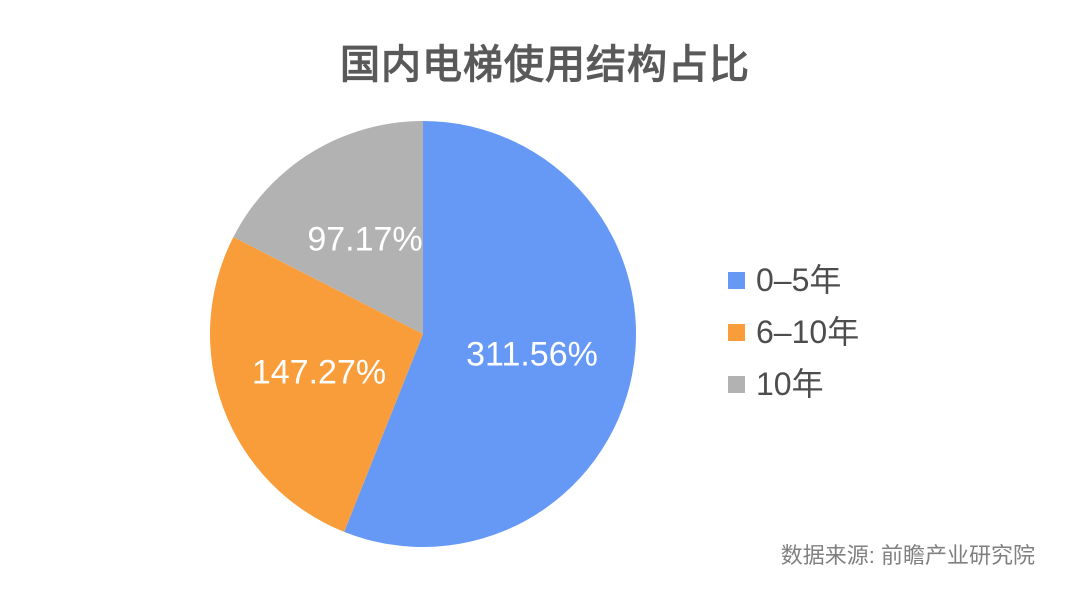 The height and width of the screenshot is (600, 1080). I want to click on legend-swatch-gray-icon, so click(736, 384).